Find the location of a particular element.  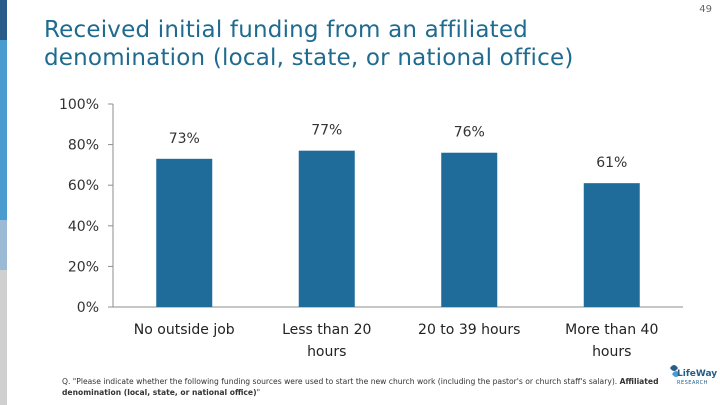

y-tick-label: 0% is located at coordinates (88, 308).